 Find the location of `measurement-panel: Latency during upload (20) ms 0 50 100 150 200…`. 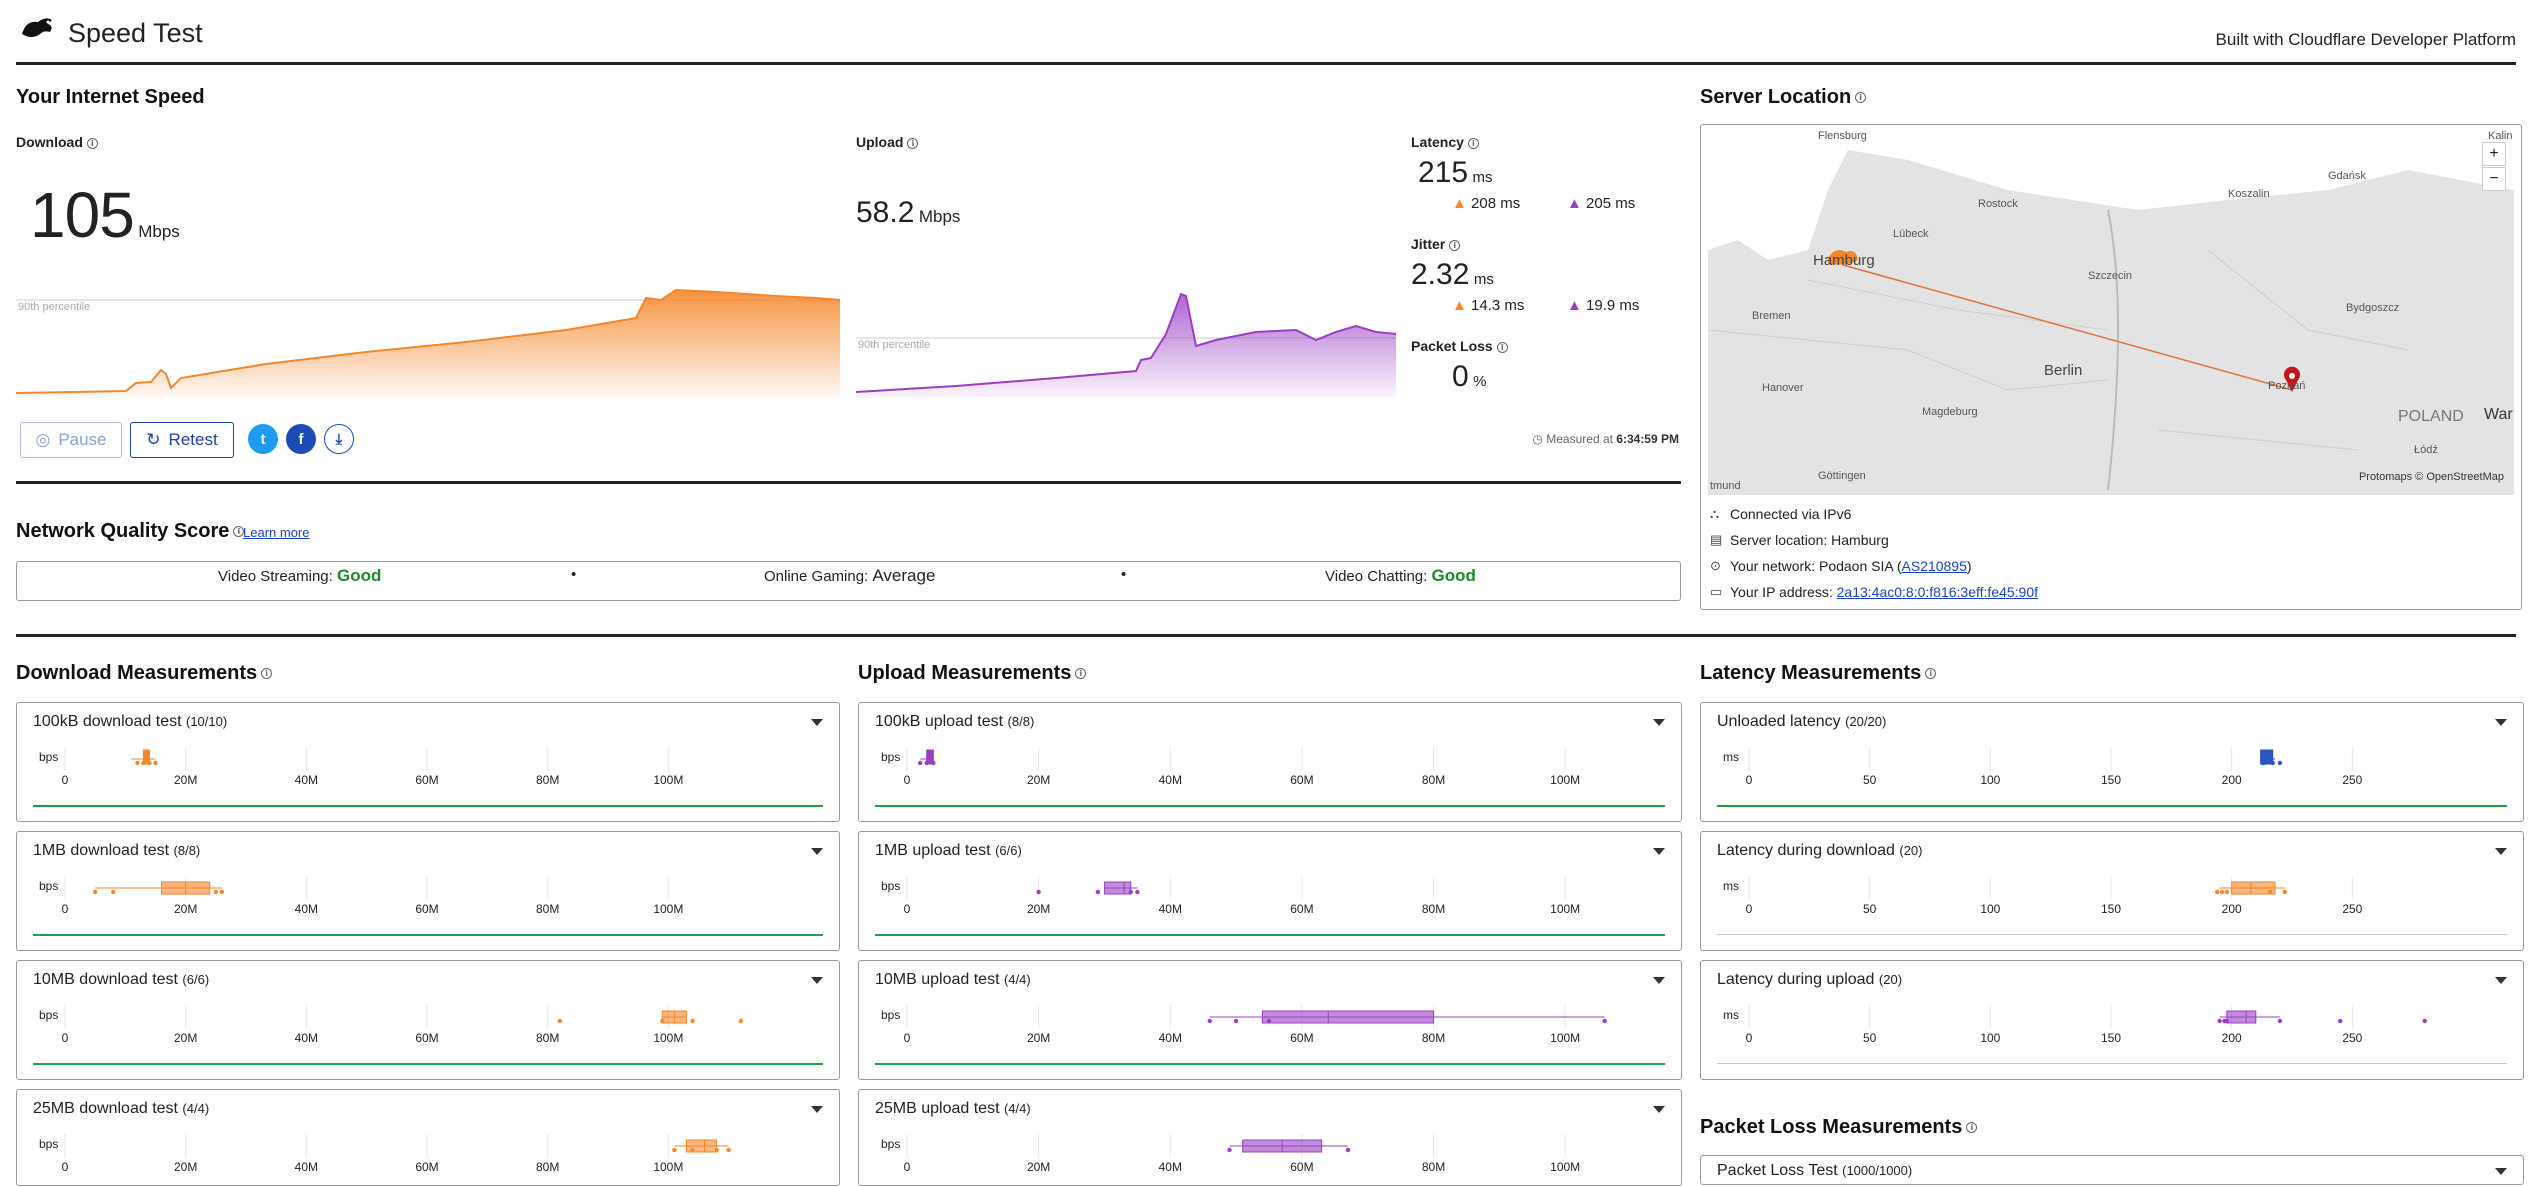

measurement-panel: Latency during upload (20) ms 0 50 100 150 200… is located at coordinates (2112, 1020).